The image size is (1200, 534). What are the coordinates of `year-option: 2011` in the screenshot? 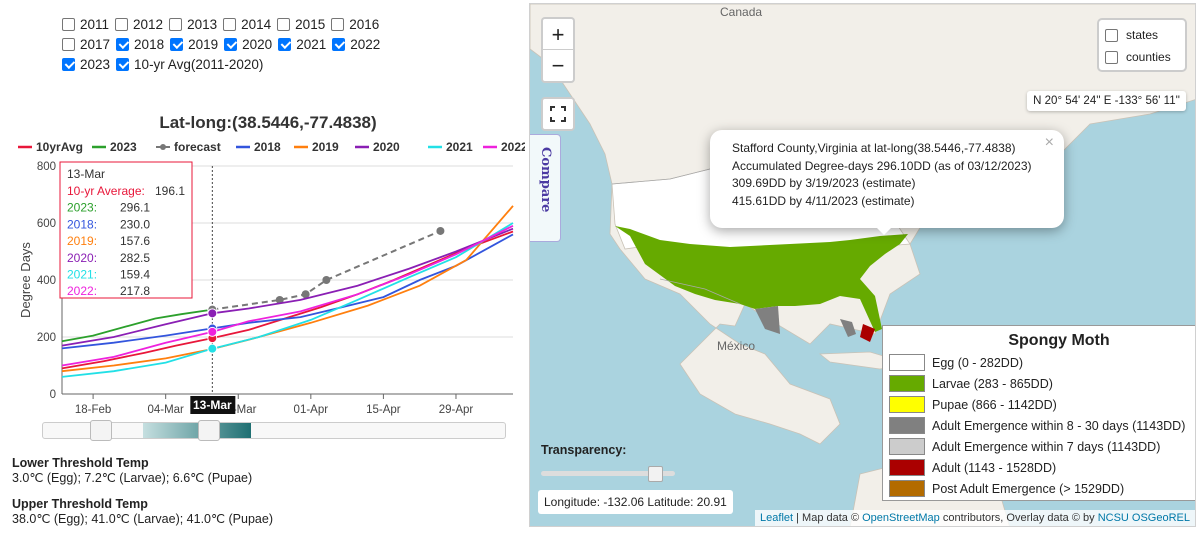 It's located at (85, 24).